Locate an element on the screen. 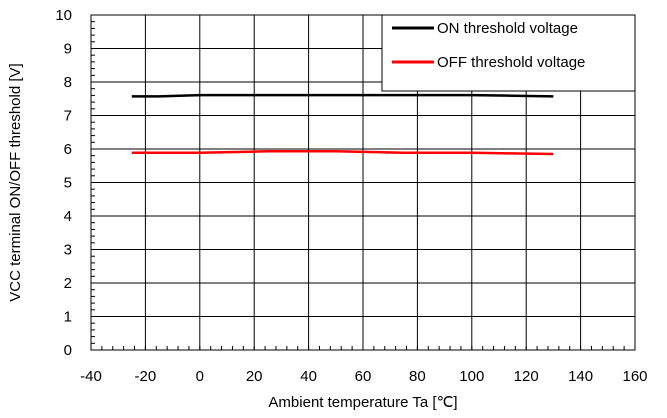  y-tick-label: 4 is located at coordinates (68, 216).